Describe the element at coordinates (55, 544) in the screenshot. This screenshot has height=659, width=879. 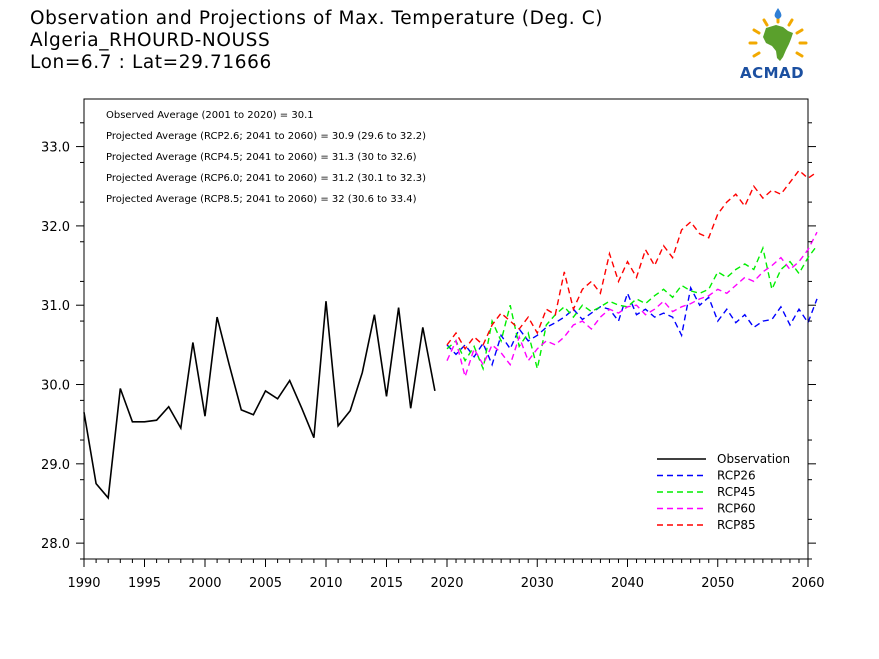
I see `y-tick-label: 28.0` at that location.